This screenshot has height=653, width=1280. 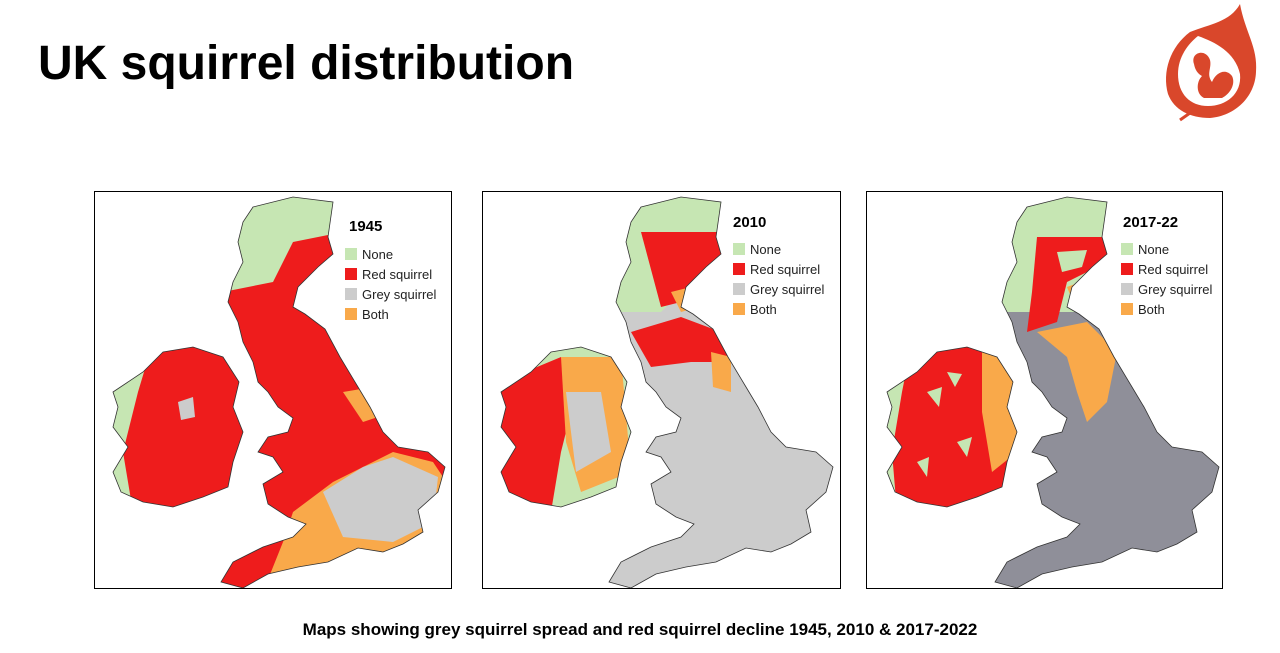 What do you see at coordinates (366, 226) in the screenshot?
I see `map-year: 1945` at bounding box center [366, 226].